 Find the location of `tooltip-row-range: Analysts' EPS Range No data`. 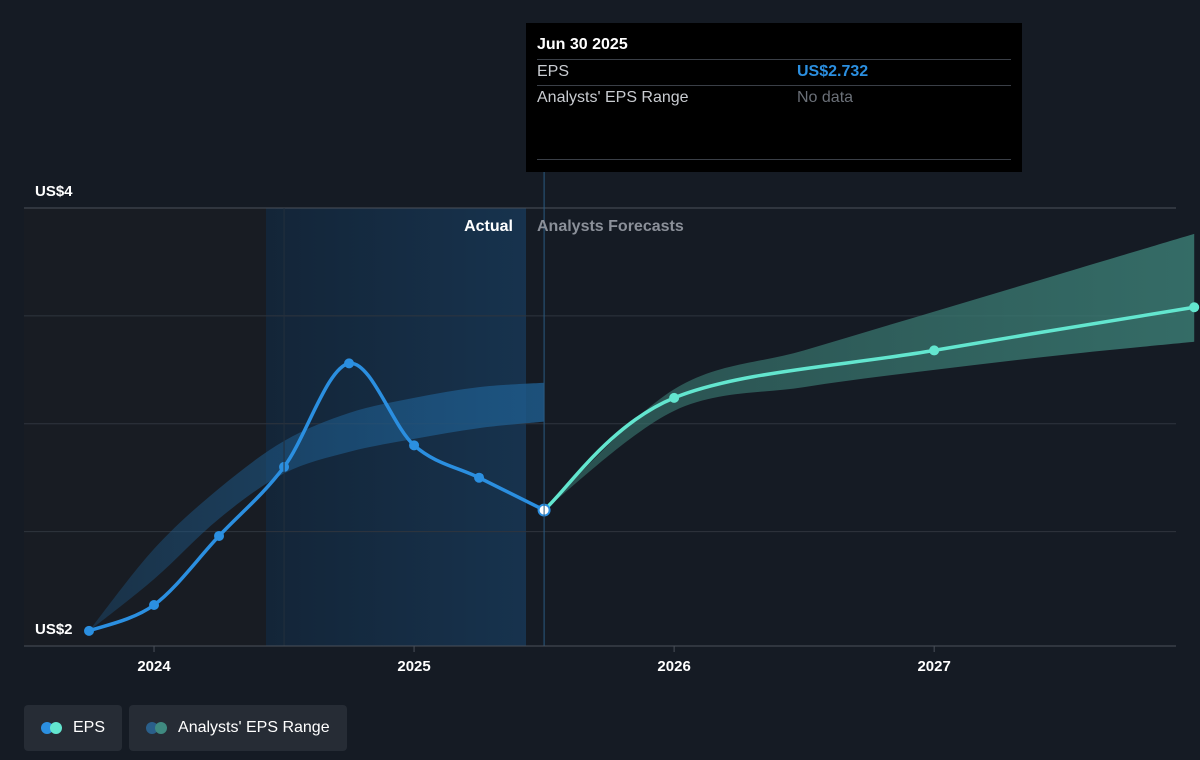

tooltip-row-range: Analysts' EPS Range No data is located at coordinates (774, 98).